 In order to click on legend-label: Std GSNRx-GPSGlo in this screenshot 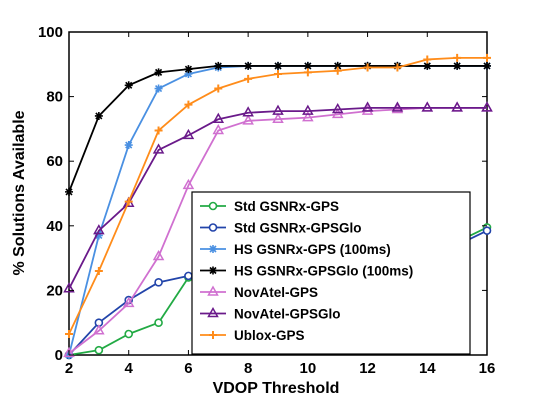, I will do `click(298, 228)`.